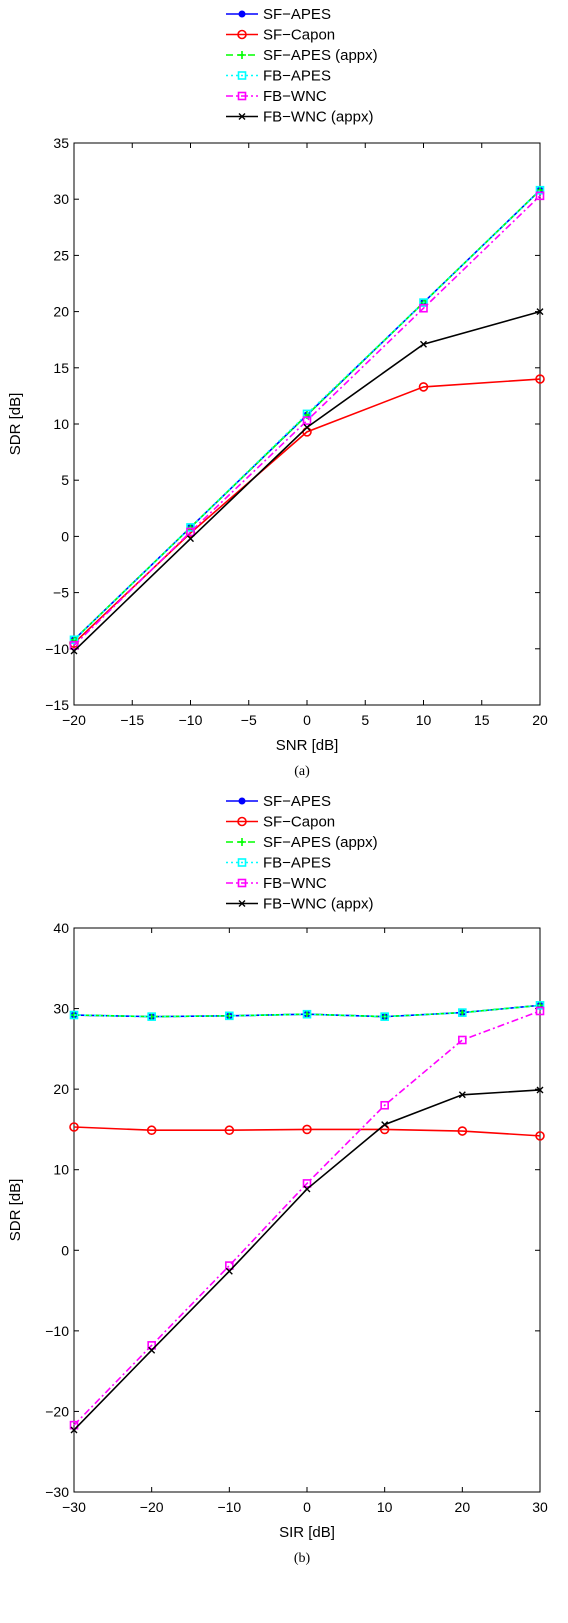  What do you see at coordinates (61, 928) in the screenshot?
I see `y-tick-label: 40` at bounding box center [61, 928].